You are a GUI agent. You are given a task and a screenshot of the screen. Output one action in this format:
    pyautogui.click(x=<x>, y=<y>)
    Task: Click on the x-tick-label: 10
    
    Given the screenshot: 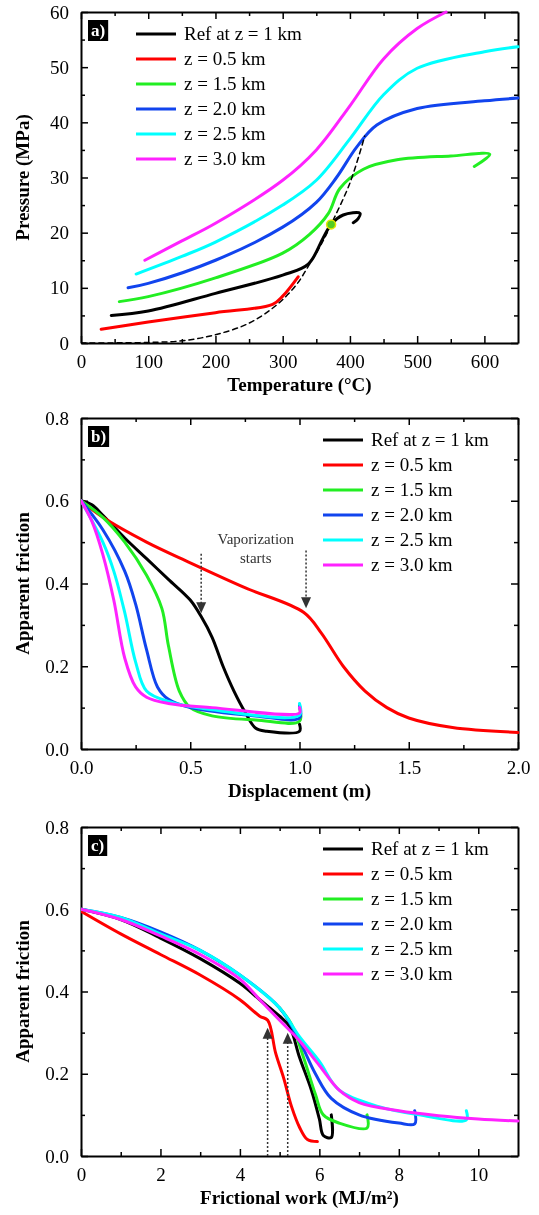 What is the action you would take?
    pyautogui.click(x=479, y=1175)
    